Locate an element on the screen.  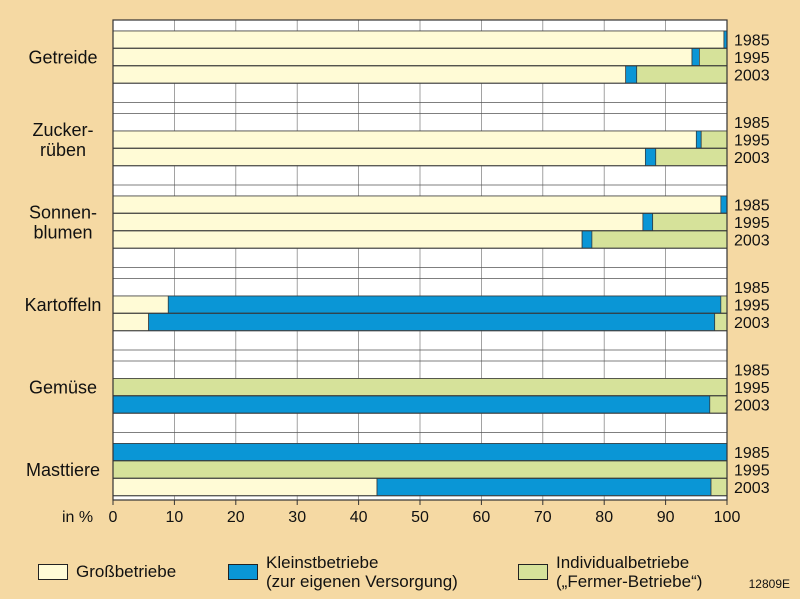
legend-label-grossbetriebe: Großbetriebe is located at coordinates (126, 571).